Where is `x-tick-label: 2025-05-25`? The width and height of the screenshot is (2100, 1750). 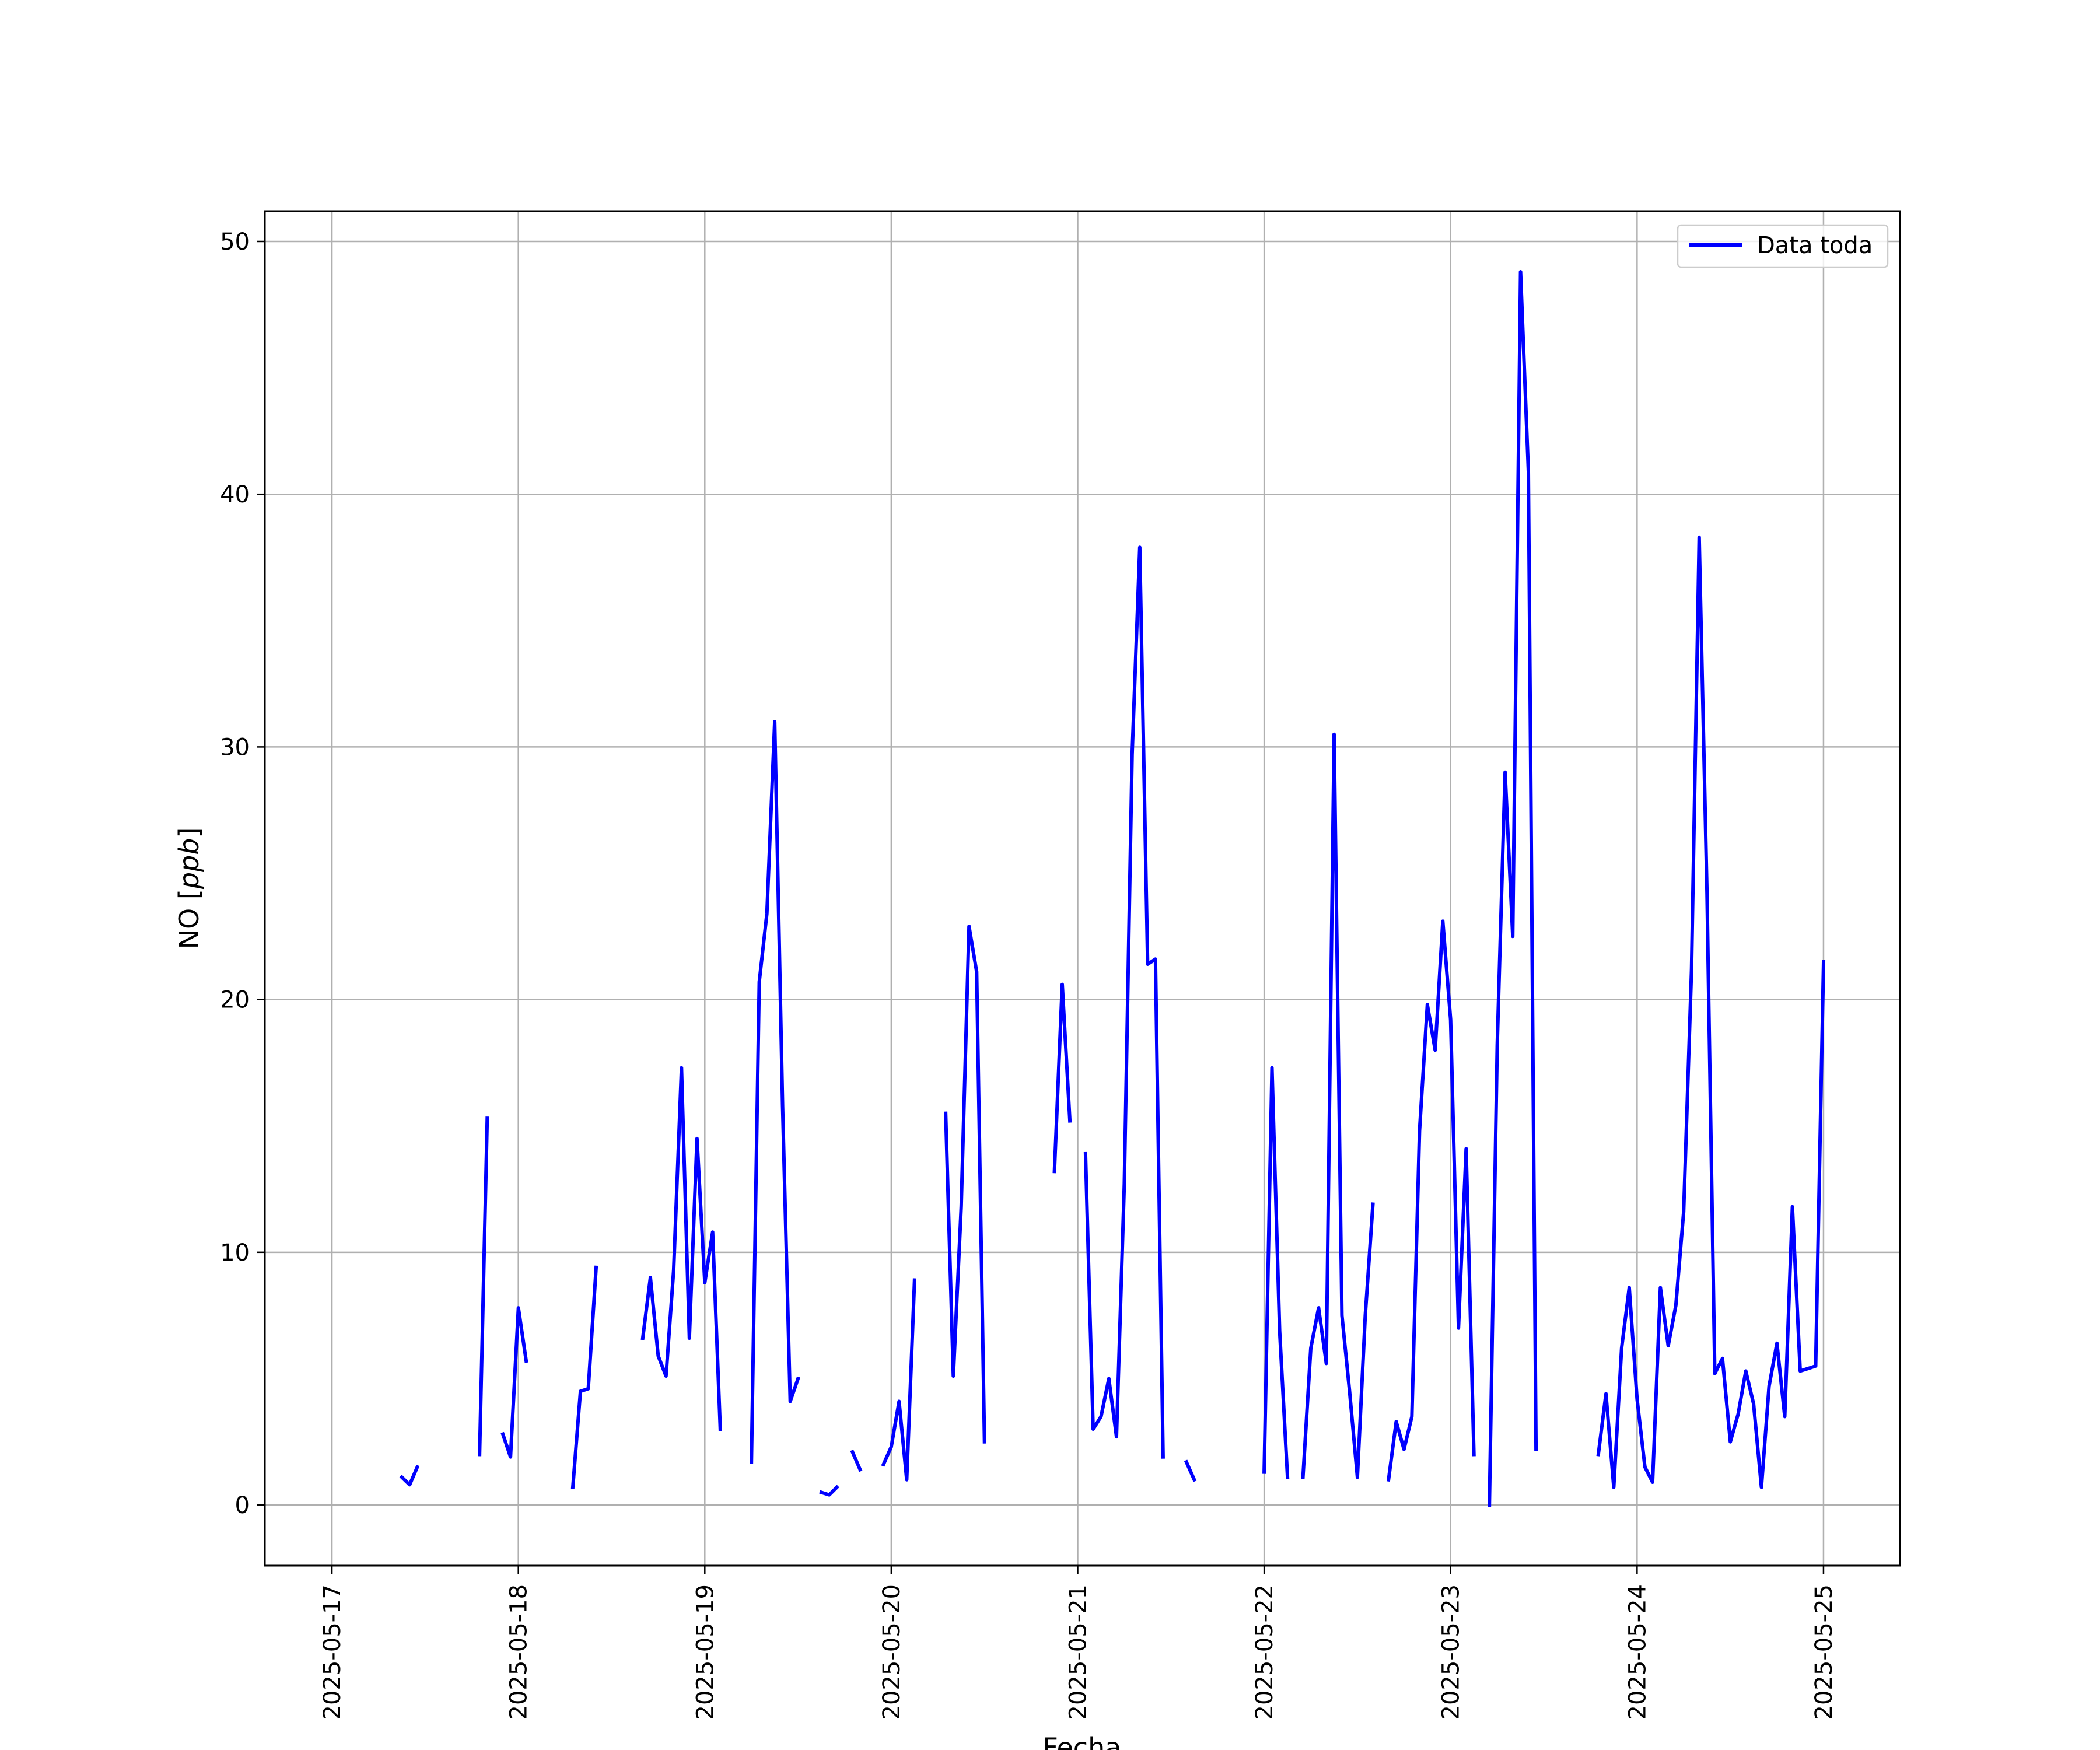 x-tick-label: 2025-05-25 is located at coordinates (1824, 1652).